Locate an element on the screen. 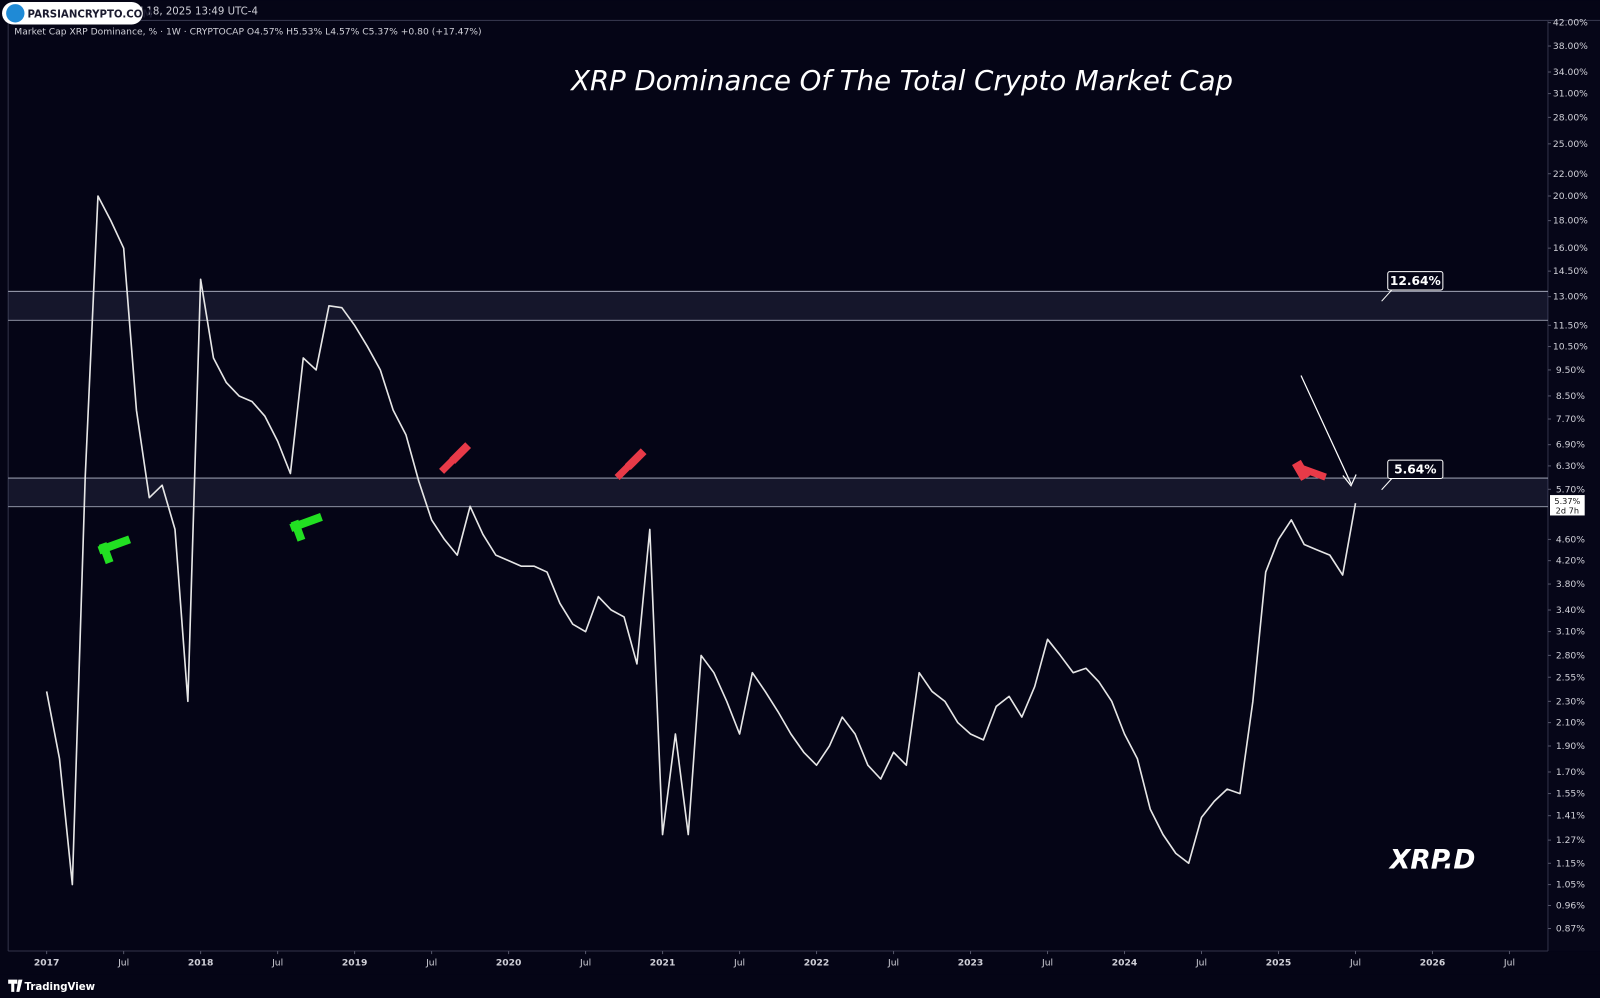 This screenshot has width=1600, height=998. symbol: XRP.D is located at coordinates (1432, 859).